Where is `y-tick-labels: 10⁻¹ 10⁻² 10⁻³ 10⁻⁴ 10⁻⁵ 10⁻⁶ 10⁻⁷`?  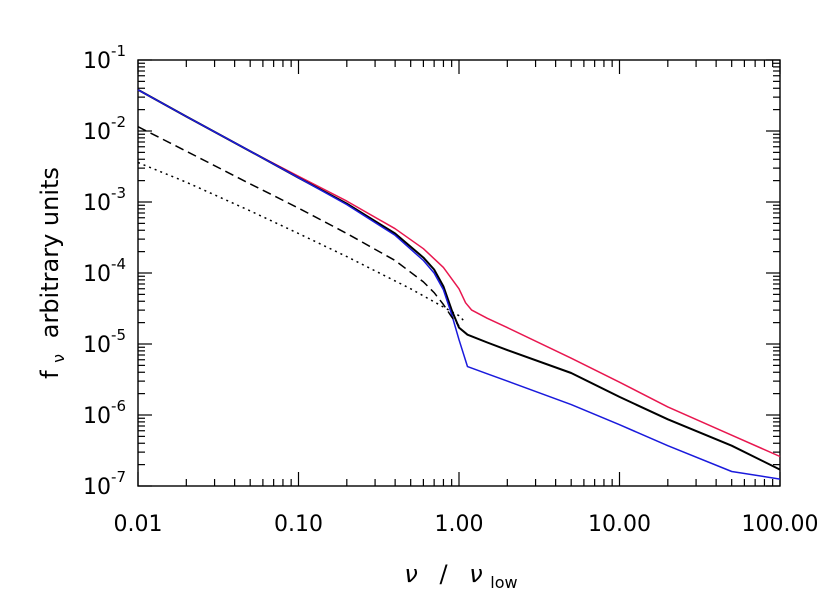
y-tick-labels: 10⁻¹ 10⁻² 10⁻³ 10⁻⁴ 10⁻⁵ 10⁻⁶ 10⁻⁷ is located at coordinates (104, 271).